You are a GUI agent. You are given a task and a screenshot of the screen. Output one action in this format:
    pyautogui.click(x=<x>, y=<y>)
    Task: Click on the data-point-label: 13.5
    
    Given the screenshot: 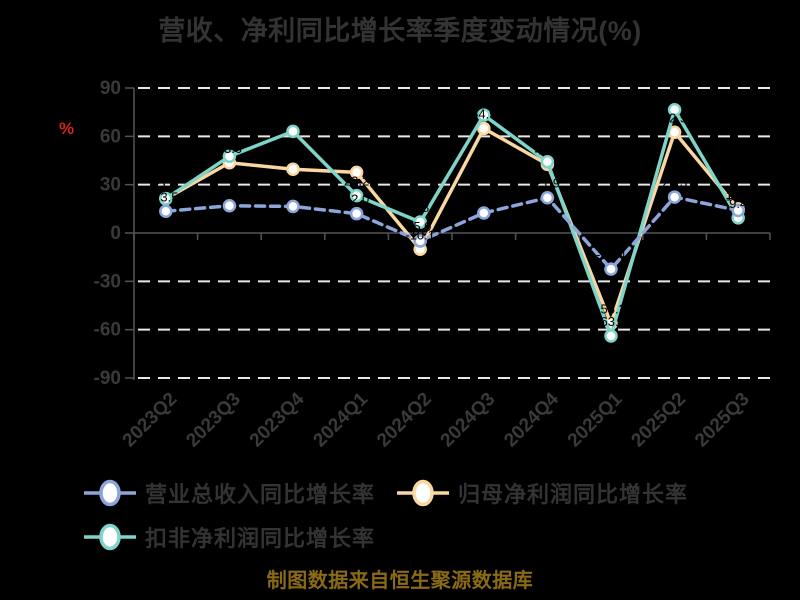 What is the action you would take?
    pyautogui.click(x=165, y=196)
    